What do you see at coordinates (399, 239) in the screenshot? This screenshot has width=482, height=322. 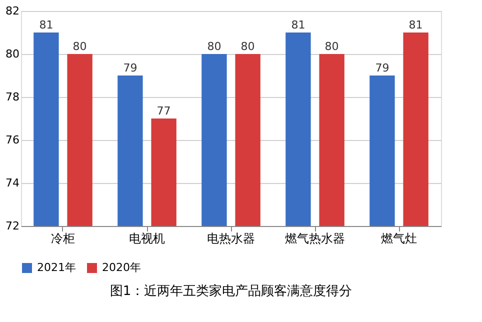 I see `x-tick-label: 燃气灶` at bounding box center [399, 239].